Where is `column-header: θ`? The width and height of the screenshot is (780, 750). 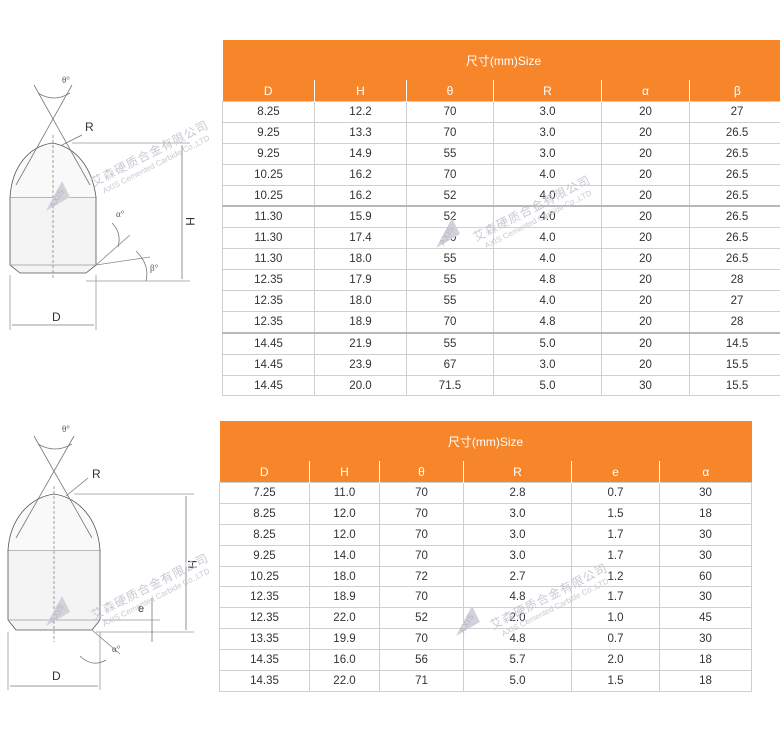
column-header: θ is located at coordinates (421, 472).